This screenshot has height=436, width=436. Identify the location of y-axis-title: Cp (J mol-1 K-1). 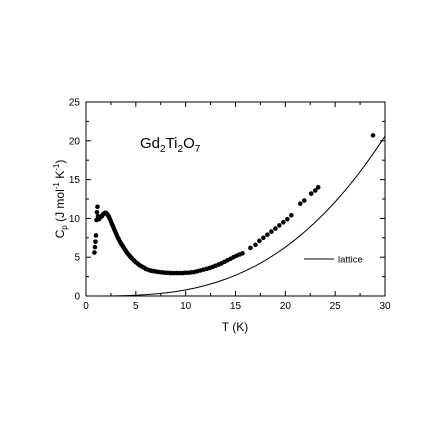
(60, 199).